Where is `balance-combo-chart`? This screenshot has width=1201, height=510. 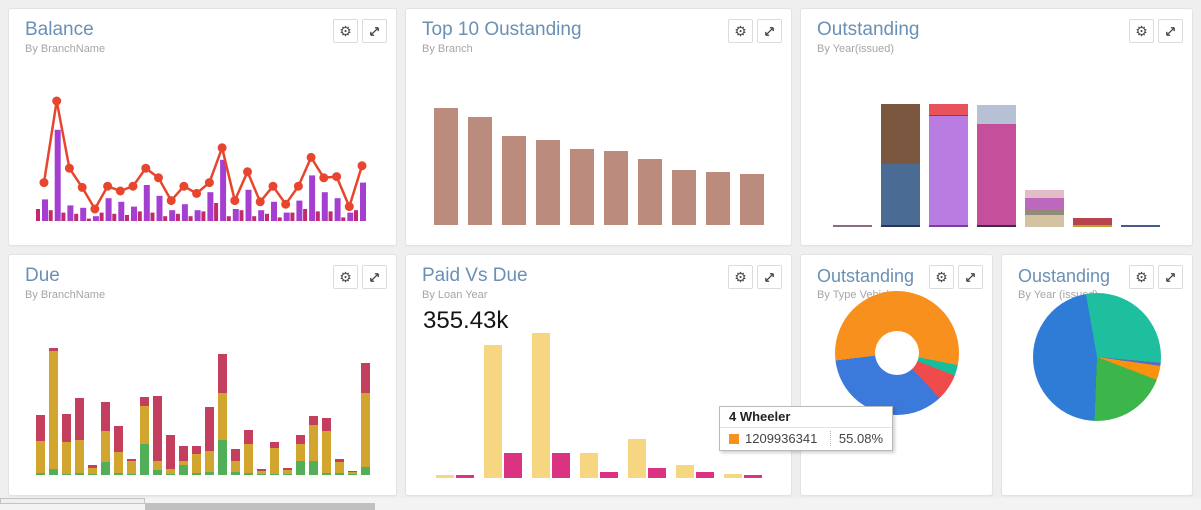
balance-combo-chart is located at coordinates (205, 152).